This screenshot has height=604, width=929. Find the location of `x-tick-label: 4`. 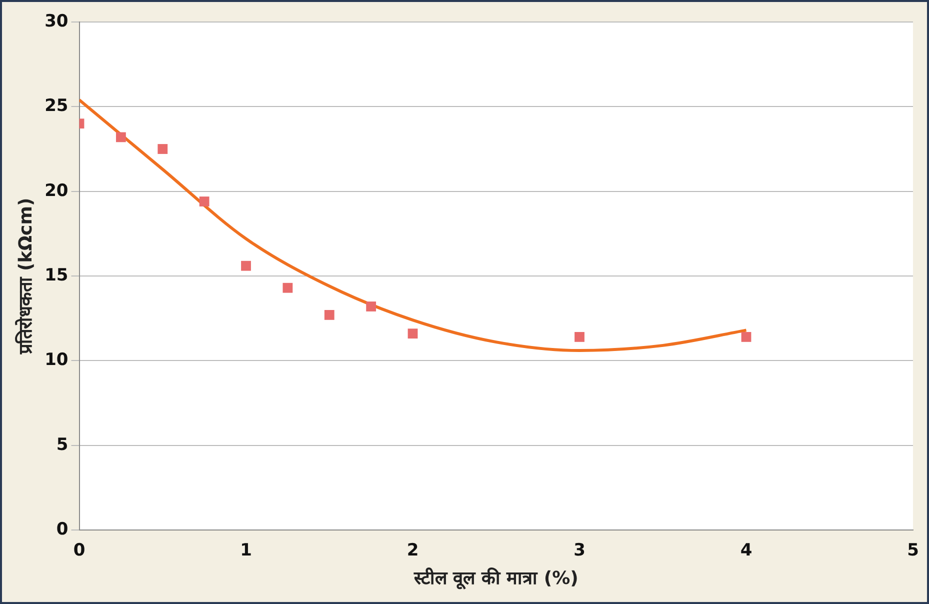

x-tick-label: 4 is located at coordinates (746, 550).